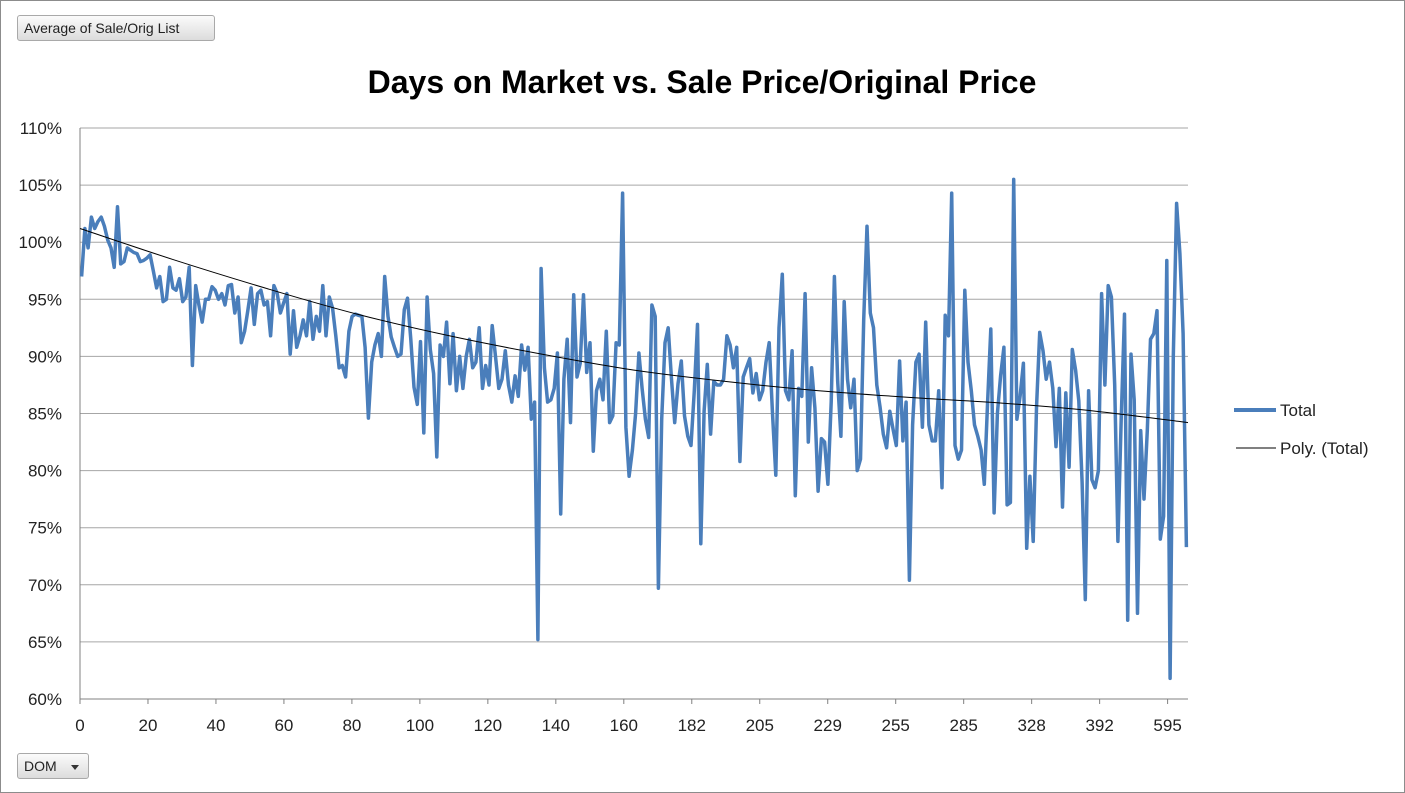 Image resolution: width=1405 pixels, height=793 pixels. Describe the element at coordinates (1031, 725) in the screenshot. I see `x-tick-label: 328` at that location.